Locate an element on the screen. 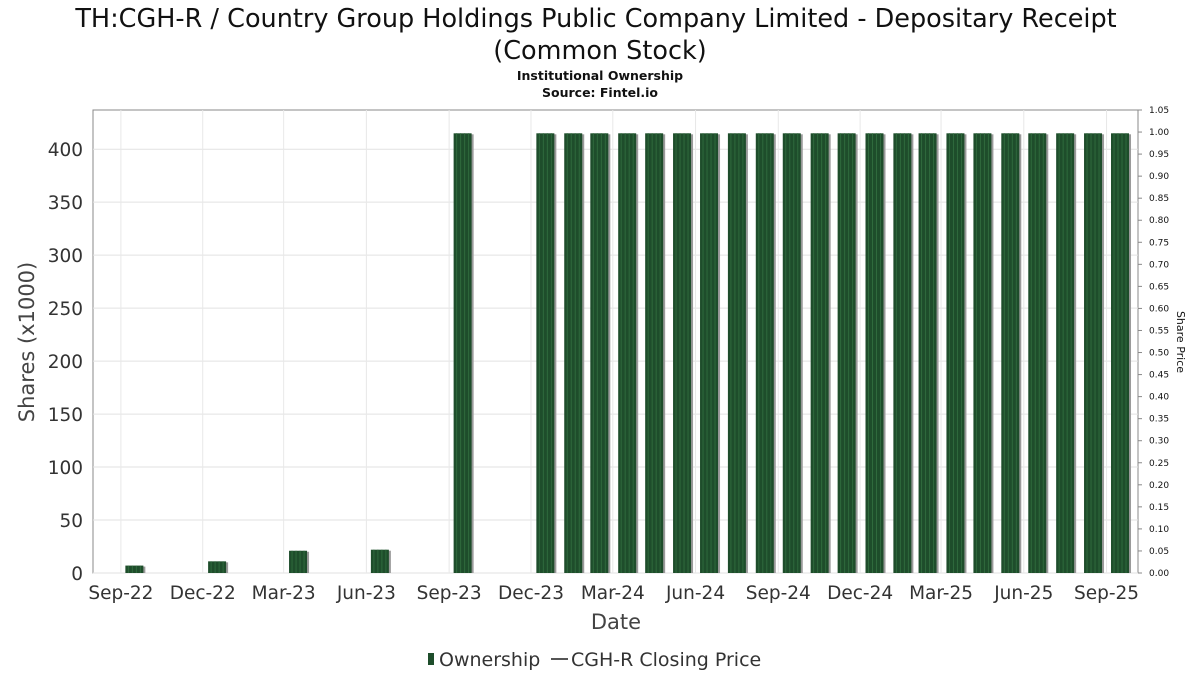 The image size is (1200, 675). x-tick-label: Dec-22 is located at coordinates (203, 593).